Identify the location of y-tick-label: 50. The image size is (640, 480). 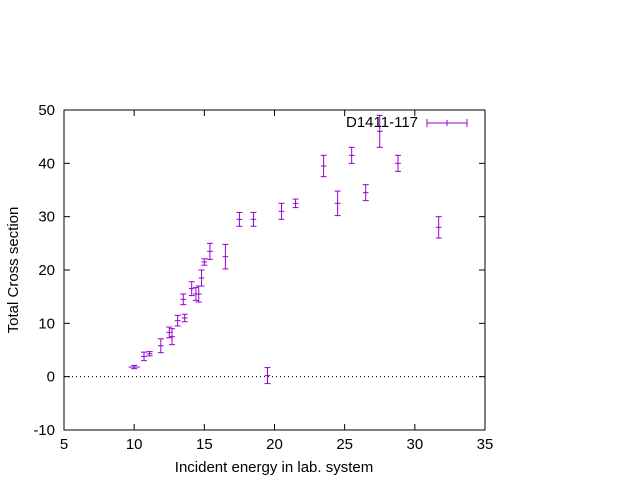
(46, 110).